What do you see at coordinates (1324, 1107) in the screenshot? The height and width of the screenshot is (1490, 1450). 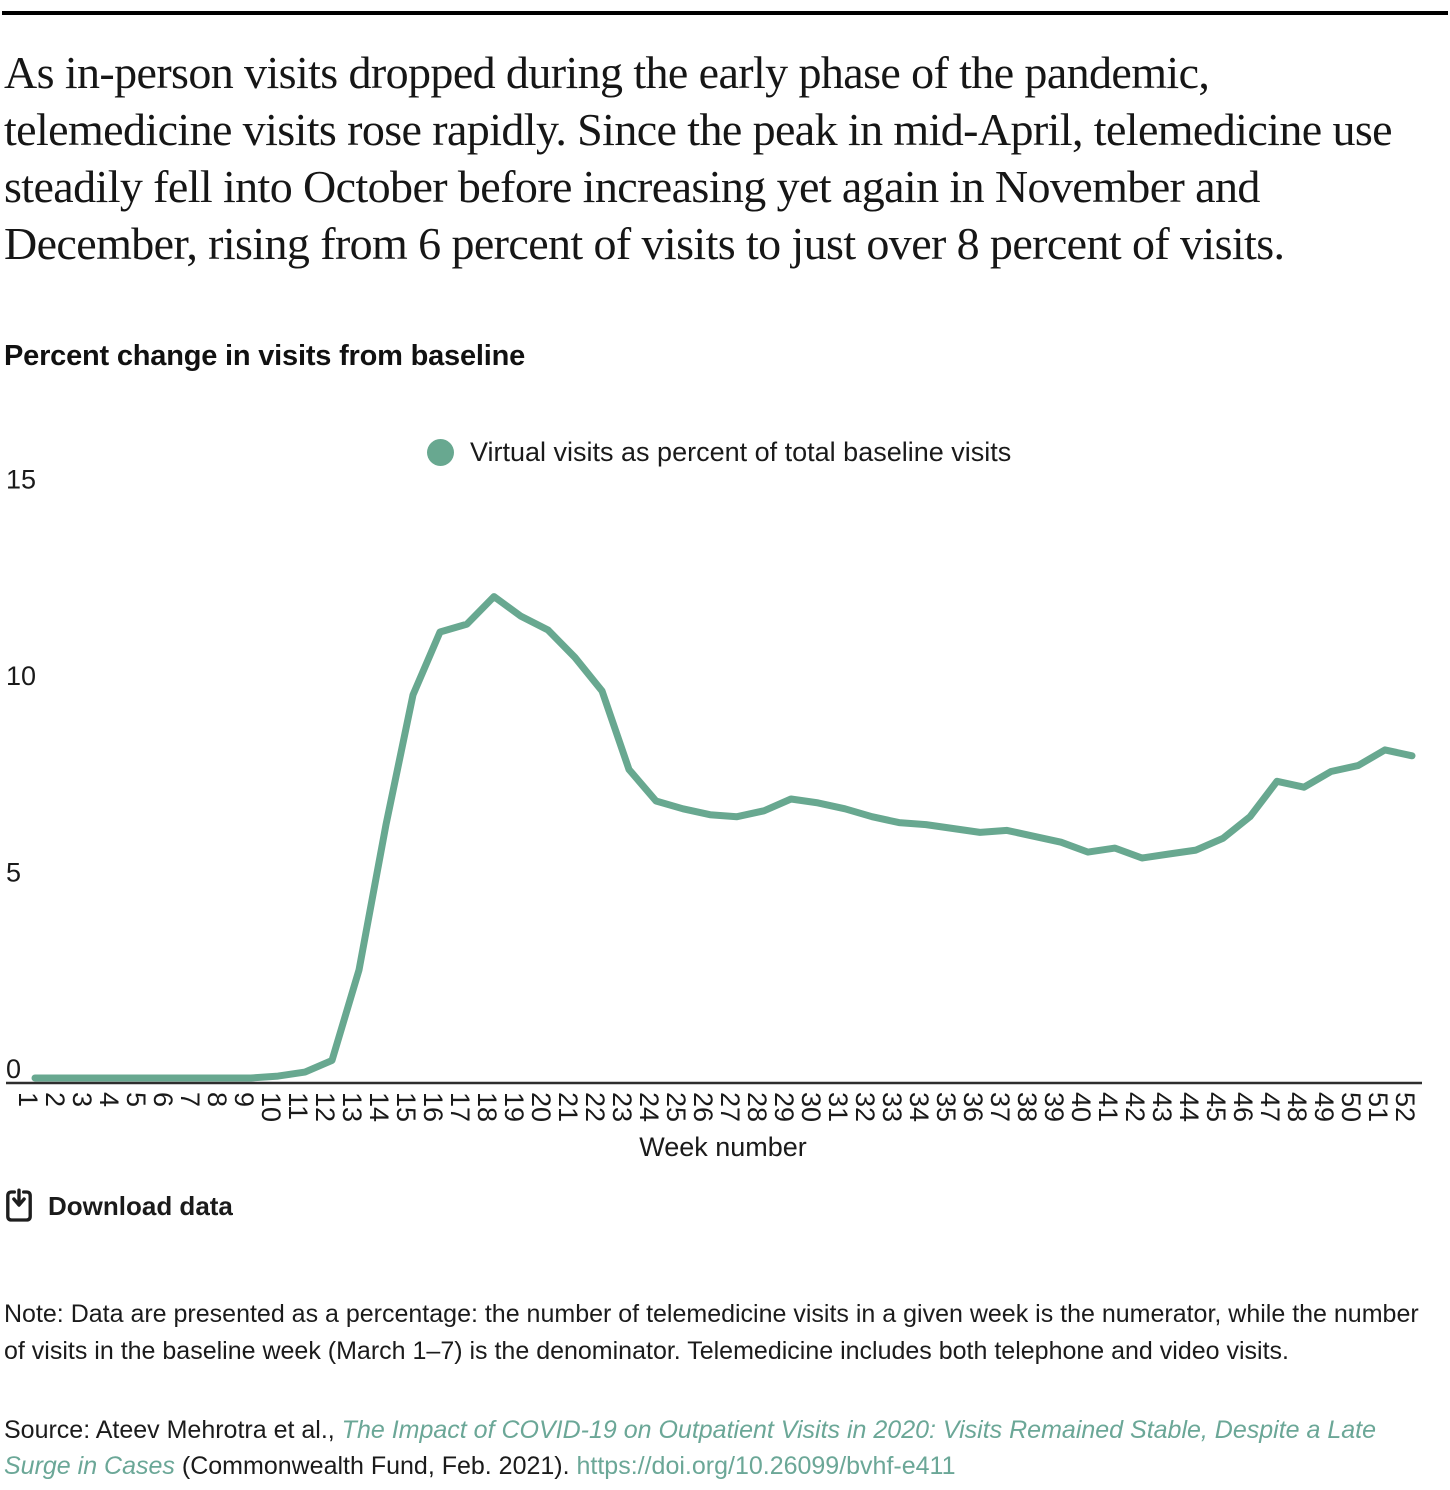 I see `x-tick-label: 49` at bounding box center [1324, 1107].